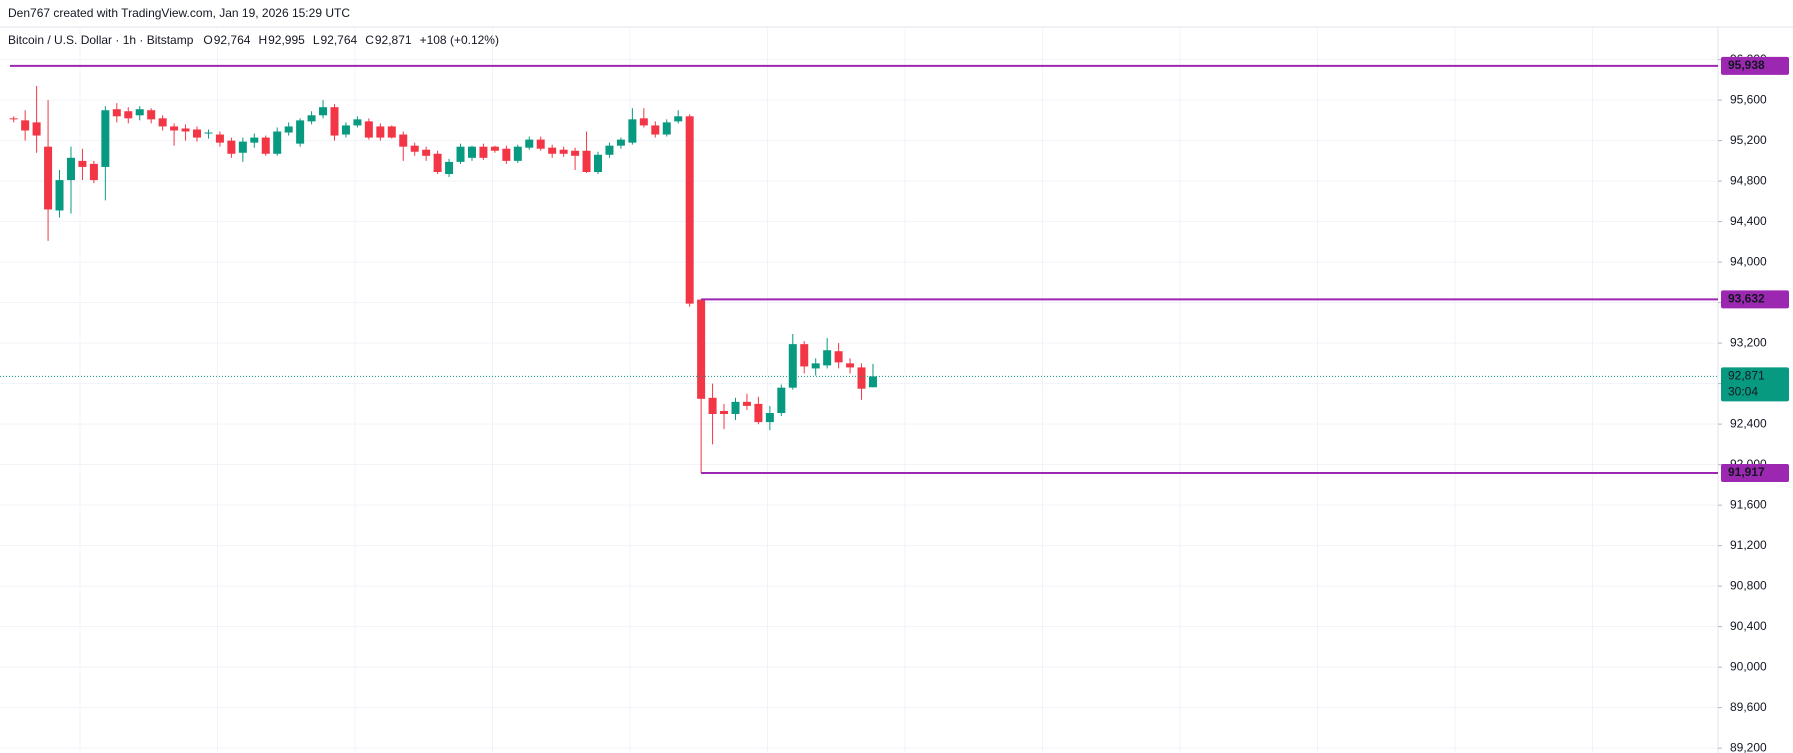  What do you see at coordinates (1746, 376) in the screenshot?
I see `last-price-label: 92,871` at bounding box center [1746, 376].